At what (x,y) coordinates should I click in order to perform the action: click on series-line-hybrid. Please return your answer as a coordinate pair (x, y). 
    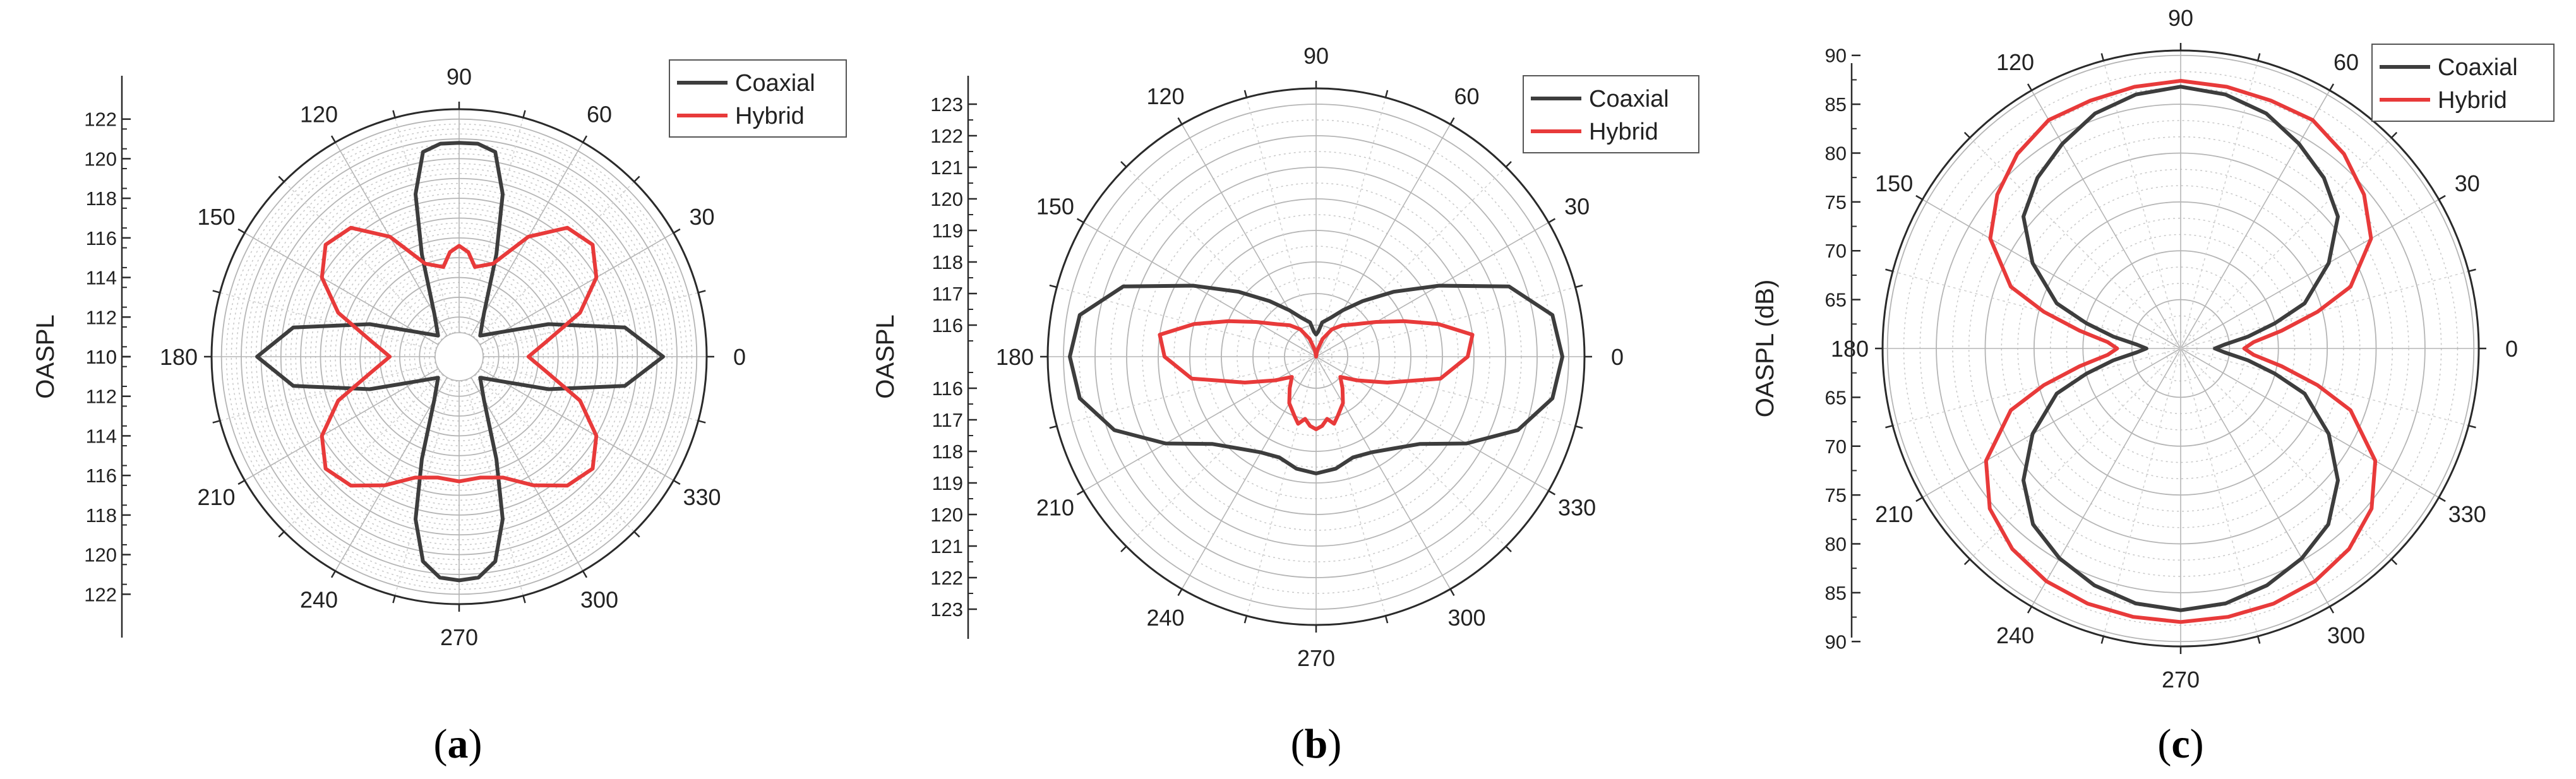
    Looking at the image, I should click on (1316, 375).